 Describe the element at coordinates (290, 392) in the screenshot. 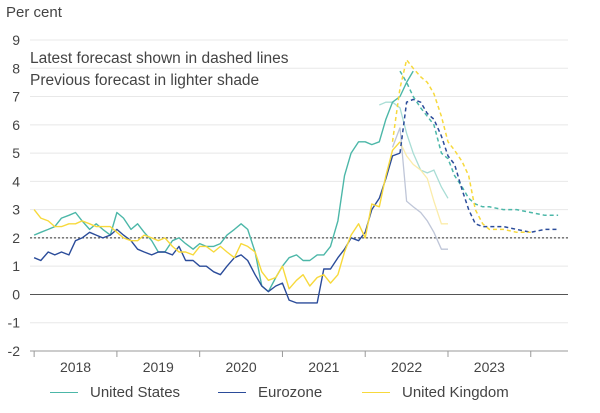

I see `legend-label-eurozone: Eurozone` at that location.